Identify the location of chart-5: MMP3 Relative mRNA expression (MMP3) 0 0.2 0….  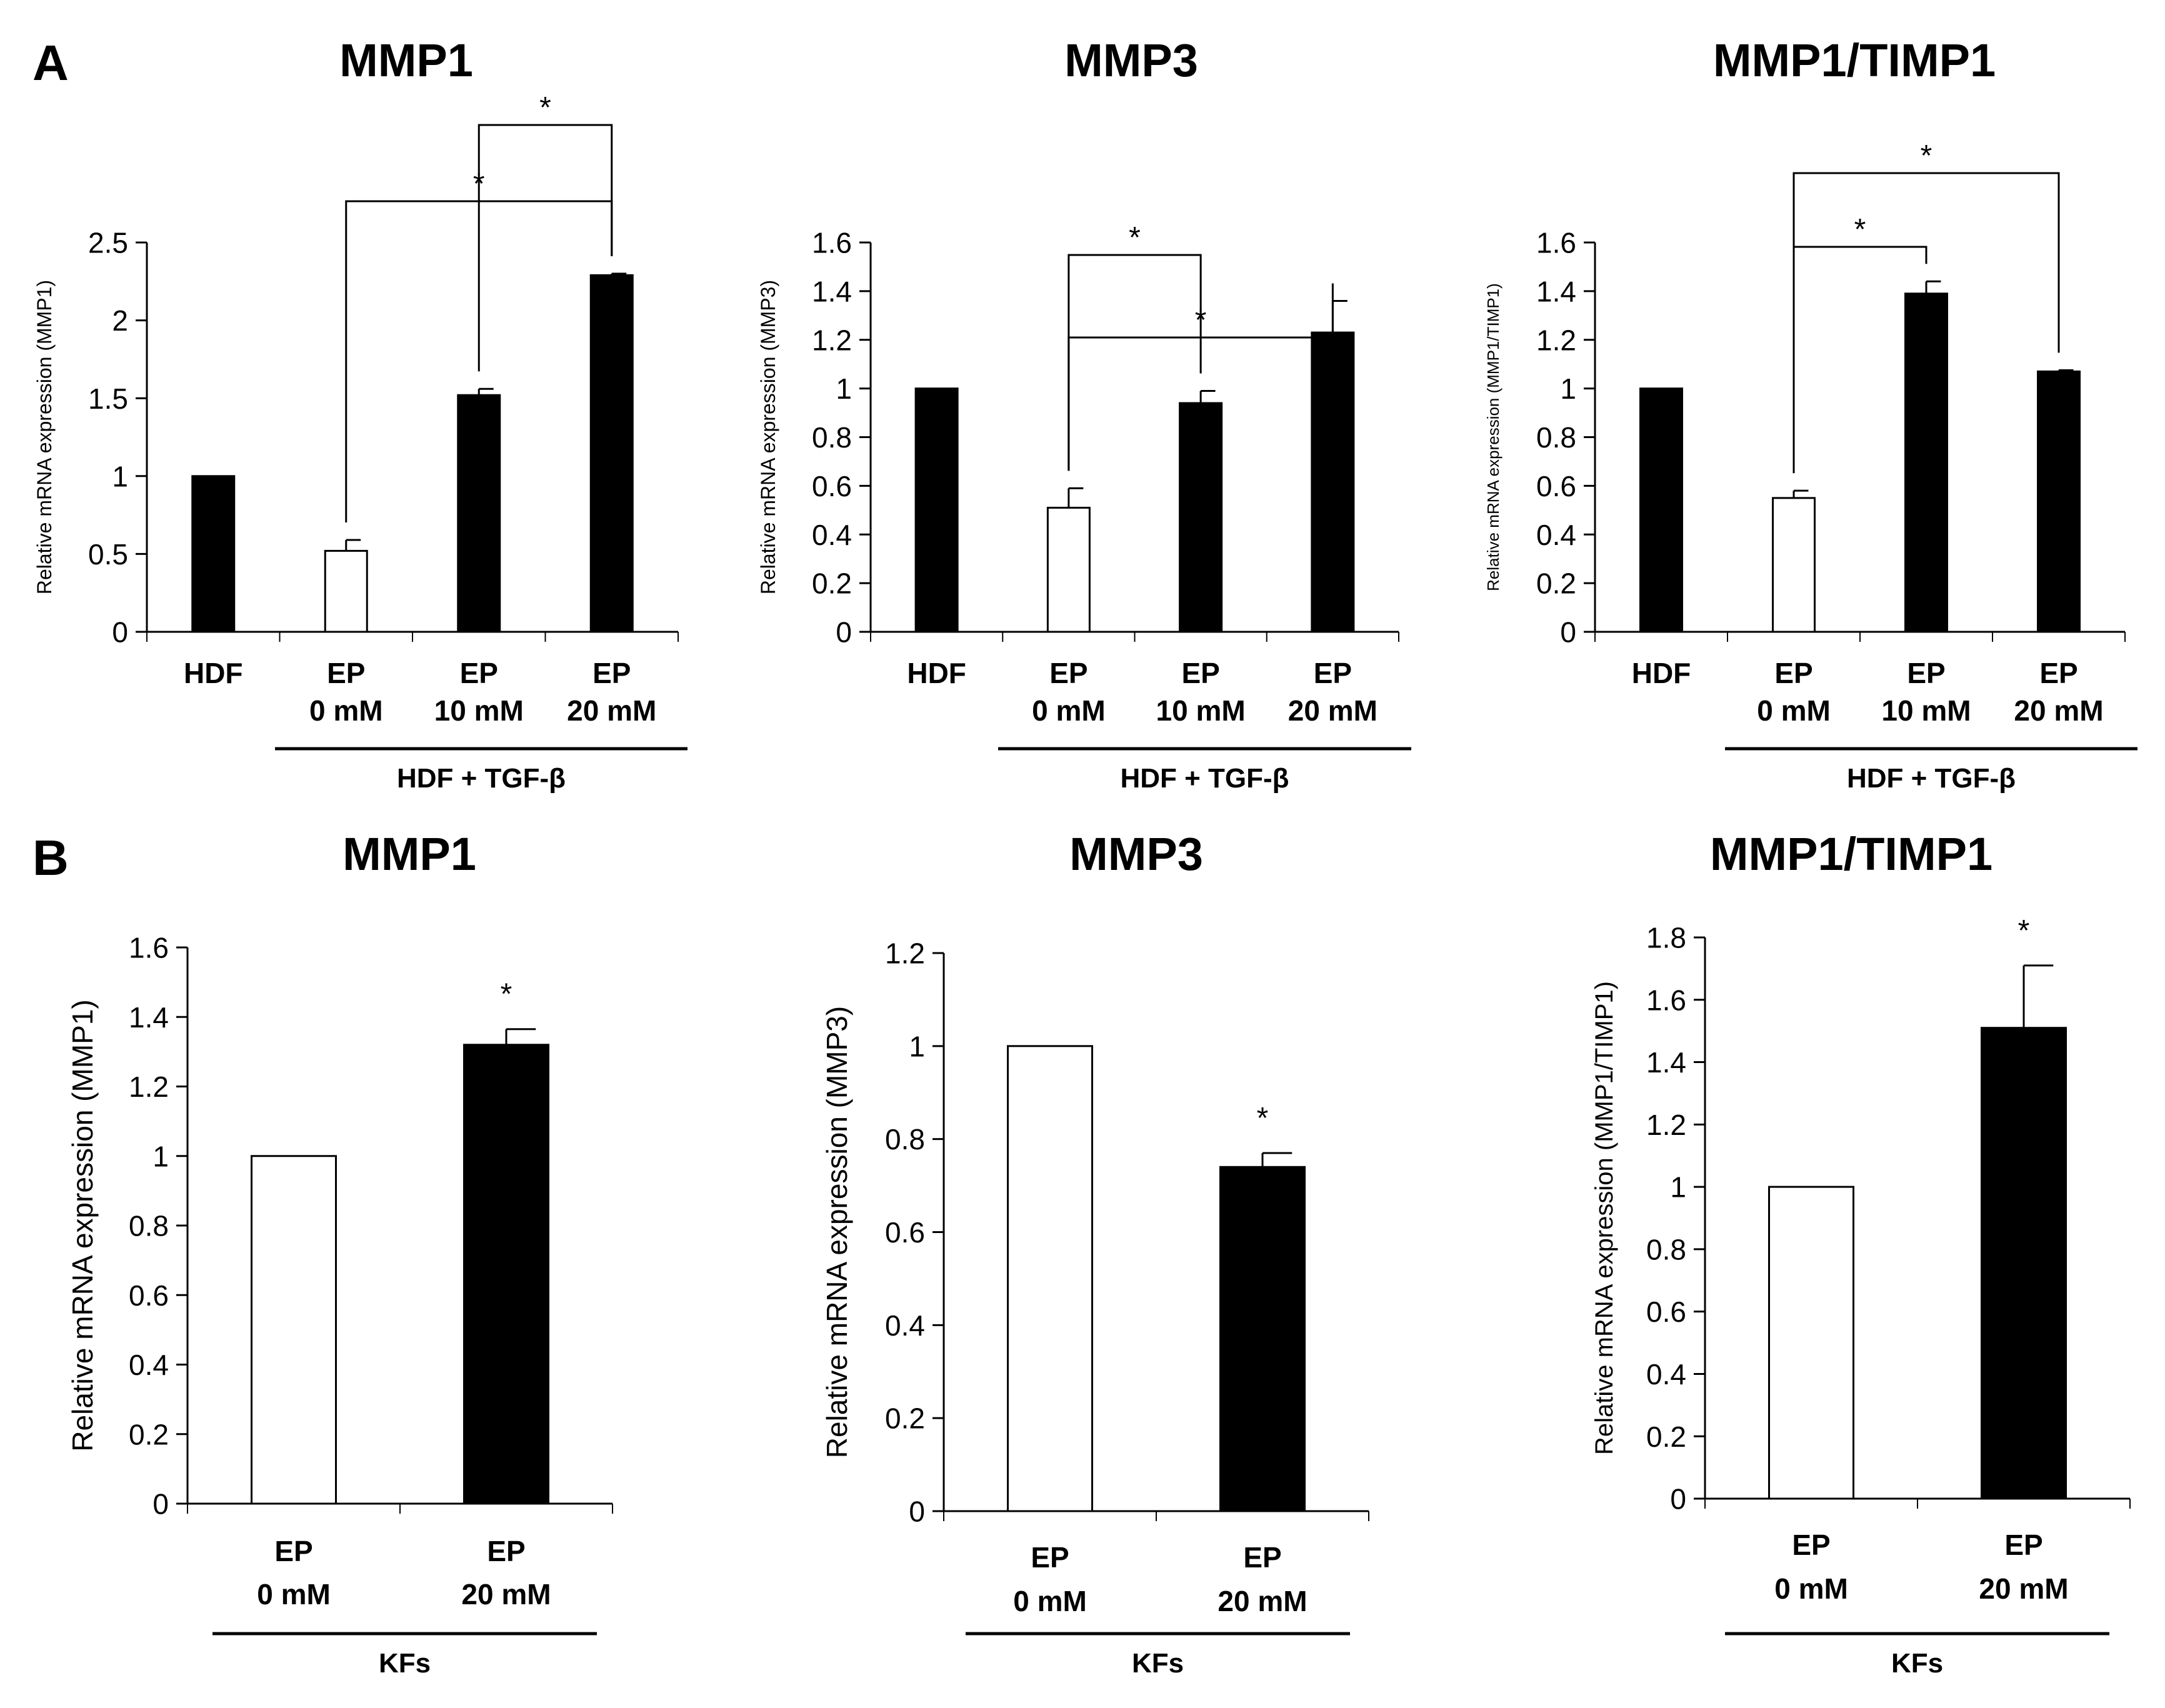
(1095, 1253).